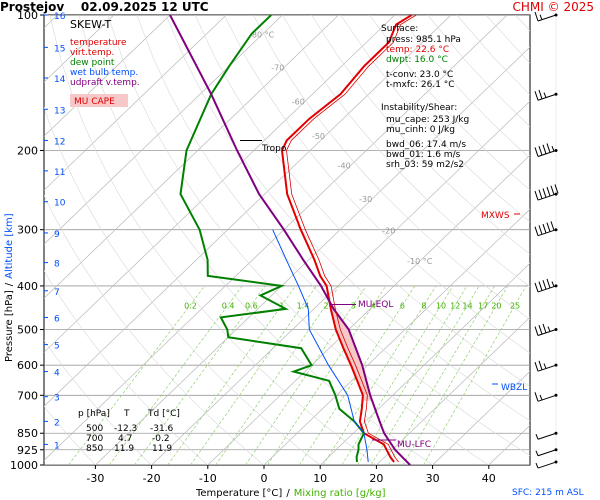 This screenshot has height=500, width=600. I want to click on cape-area, so click(351, 352).